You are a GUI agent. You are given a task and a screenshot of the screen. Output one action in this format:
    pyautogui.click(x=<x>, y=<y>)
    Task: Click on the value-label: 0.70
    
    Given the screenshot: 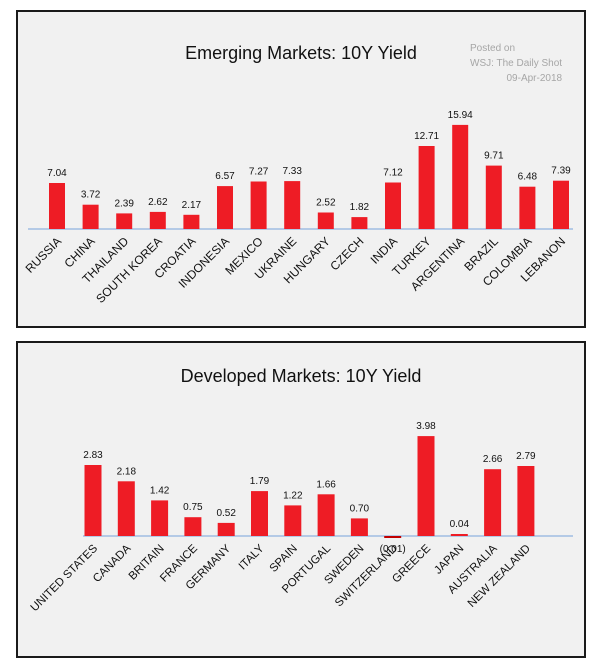 What is the action you would take?
    pyautogui.click(x=360, y=508)
    